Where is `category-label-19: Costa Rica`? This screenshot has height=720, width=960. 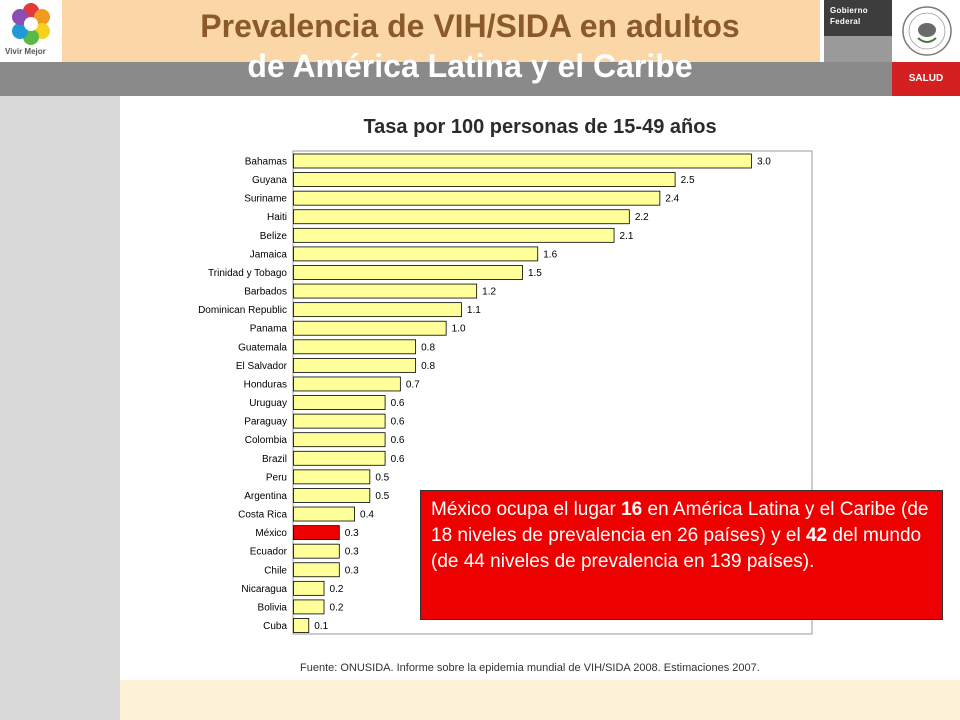
category-label-19: Costa Rica is located at coordinates (262, 515).